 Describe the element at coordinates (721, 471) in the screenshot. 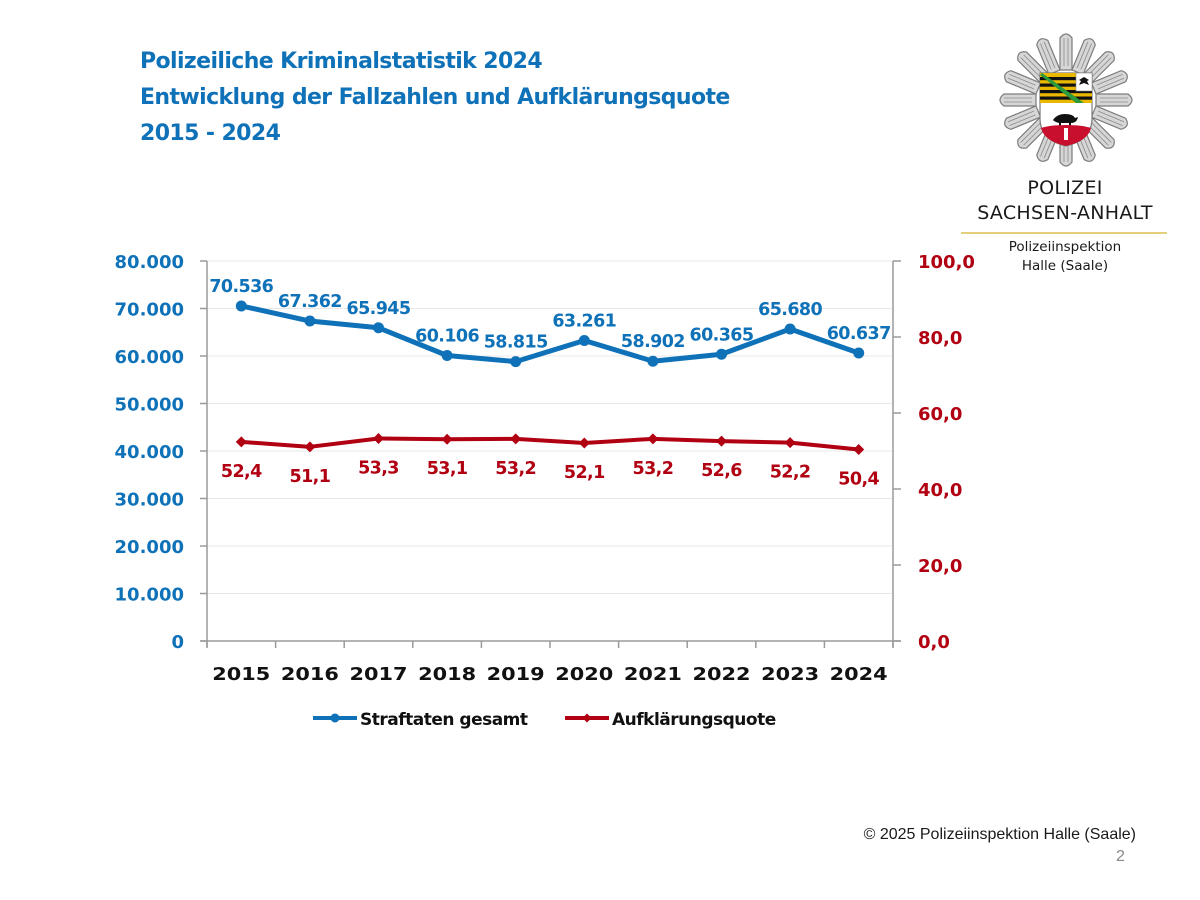

I see `data-label: 52,6` at that location.